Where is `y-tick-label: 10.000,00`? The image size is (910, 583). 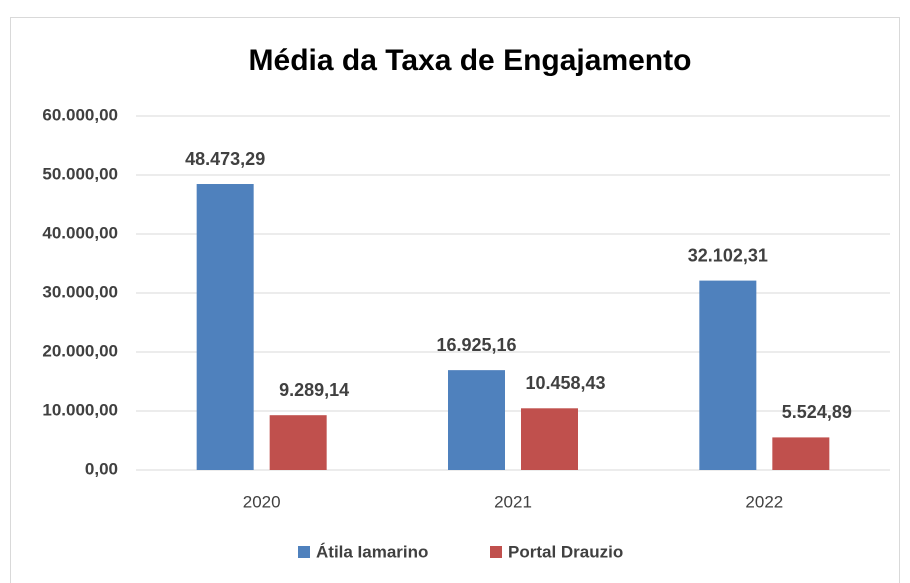 y-tick-label: 10.000,00 is located at coordinates (80, 409).